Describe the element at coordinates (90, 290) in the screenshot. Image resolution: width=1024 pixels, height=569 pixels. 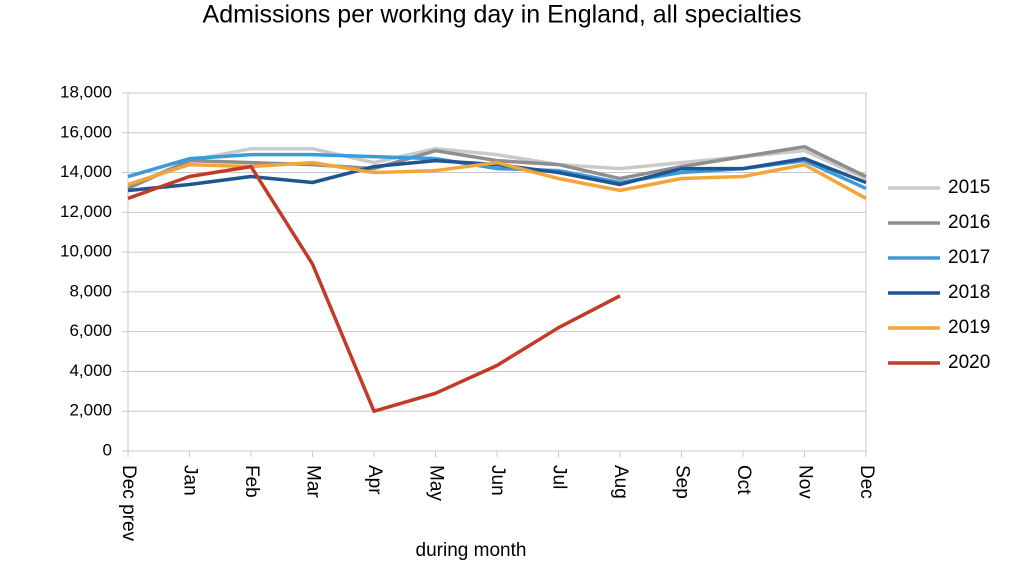
I see `y-tick-label: 8,000` at that location.